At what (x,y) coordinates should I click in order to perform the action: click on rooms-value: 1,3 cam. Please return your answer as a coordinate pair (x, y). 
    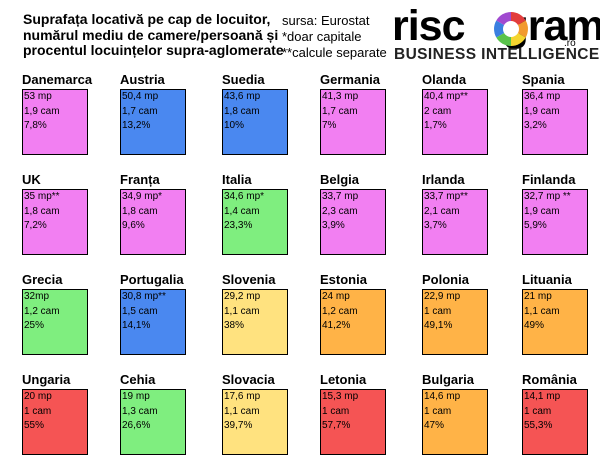
    Looking at the image, I should click on (140, 411).